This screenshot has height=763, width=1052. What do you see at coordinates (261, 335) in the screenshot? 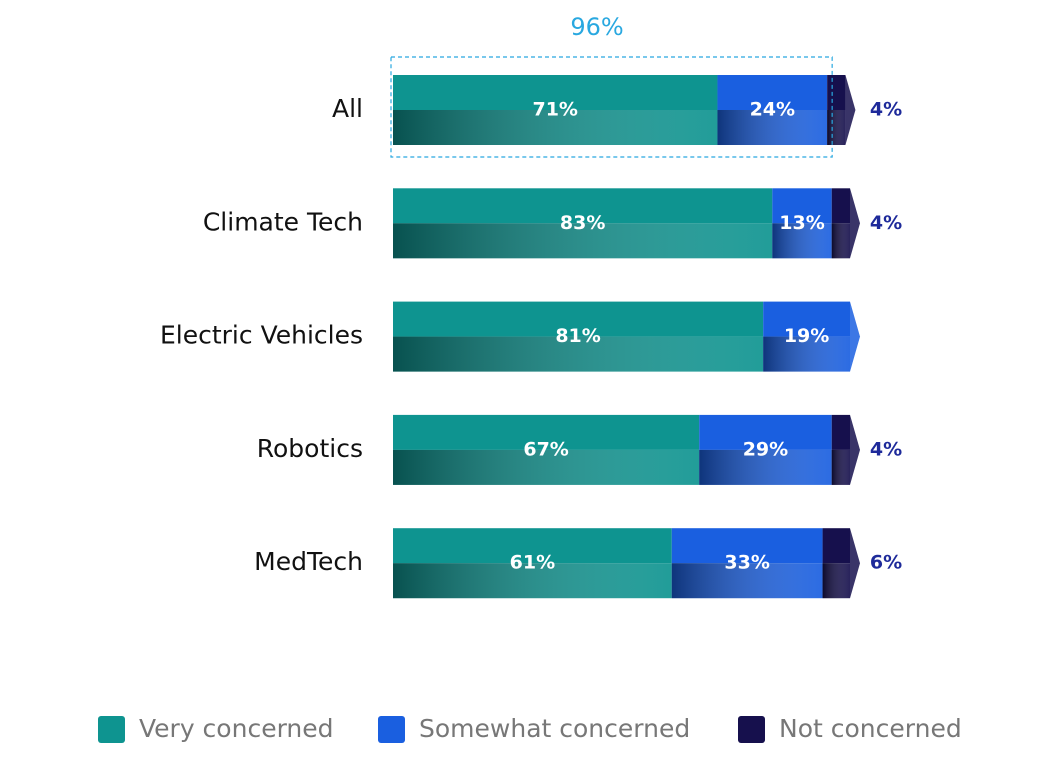
I see `category-label: Electric Vehicles` at bounding box center [261, 335].